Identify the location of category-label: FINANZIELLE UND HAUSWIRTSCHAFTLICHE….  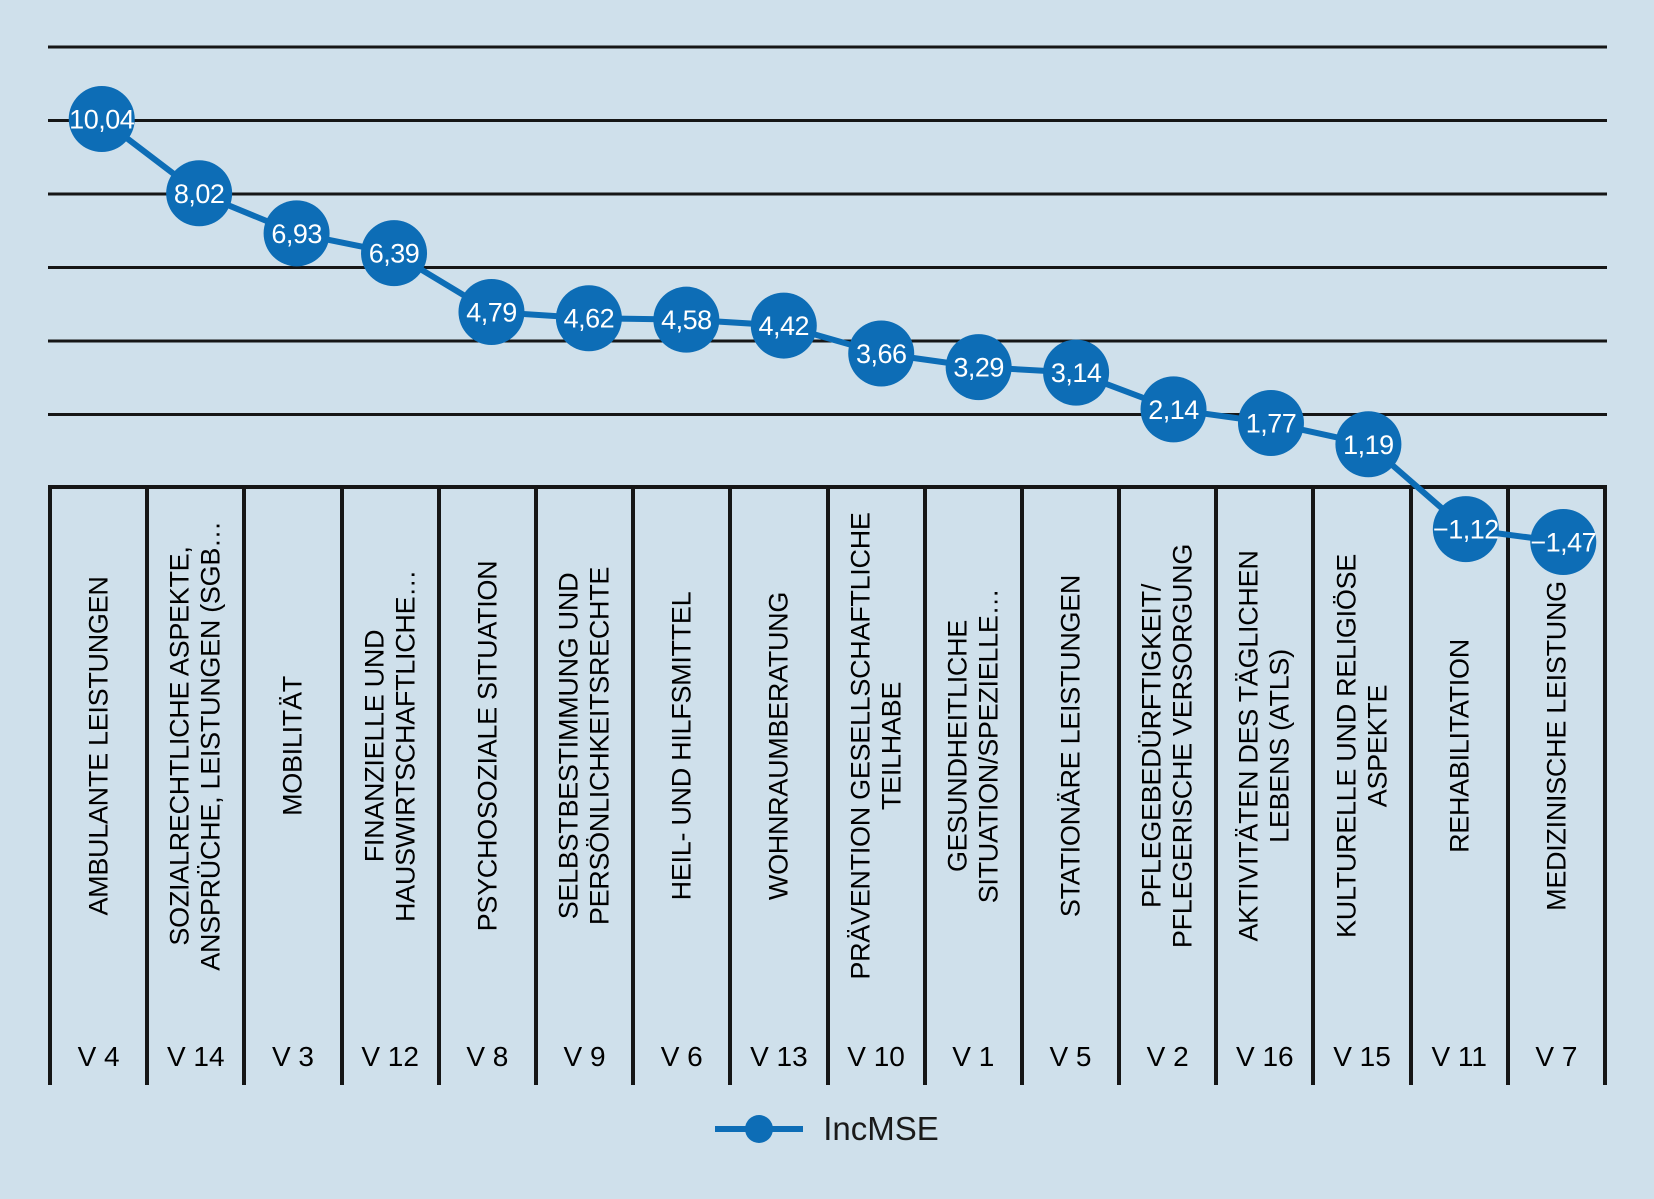
(390, 746).